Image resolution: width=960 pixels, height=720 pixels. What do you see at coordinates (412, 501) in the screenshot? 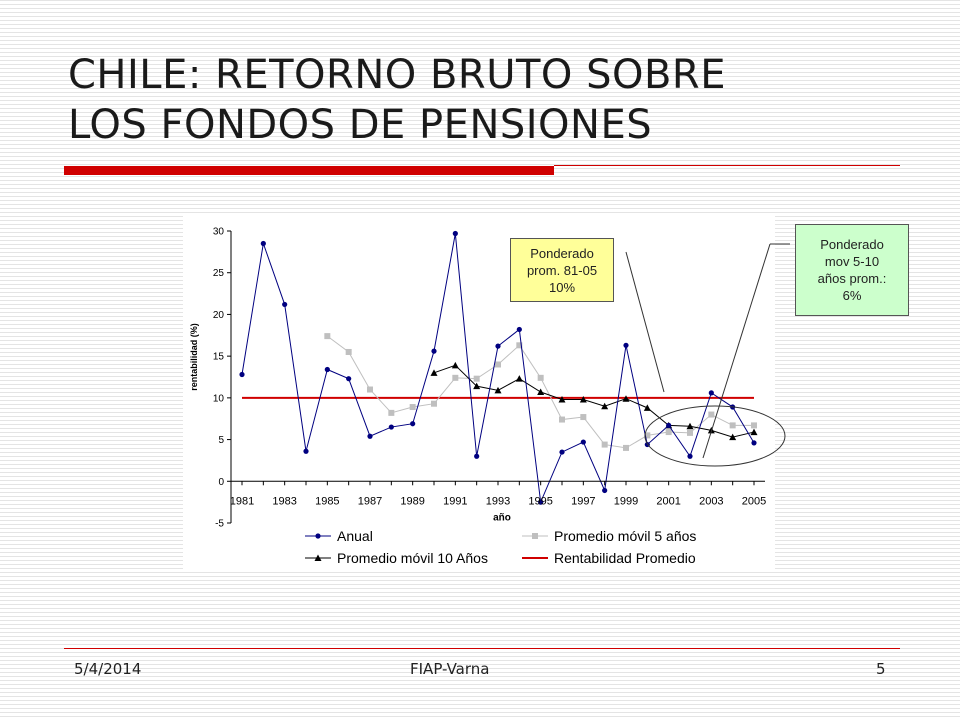
I see `x-tick-label: 1989` at bounding box center [412, 501].